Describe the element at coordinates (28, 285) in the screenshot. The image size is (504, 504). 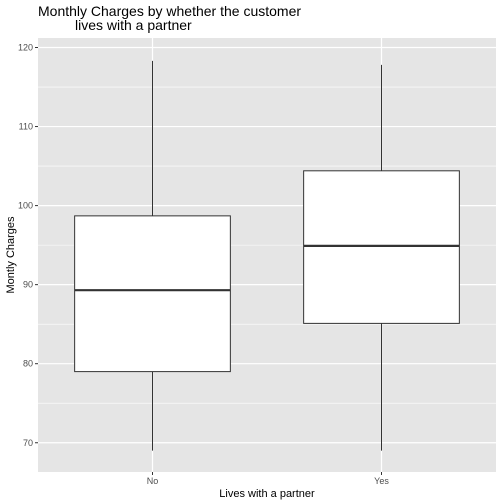
I see `y-tick-label: 90` at that location.